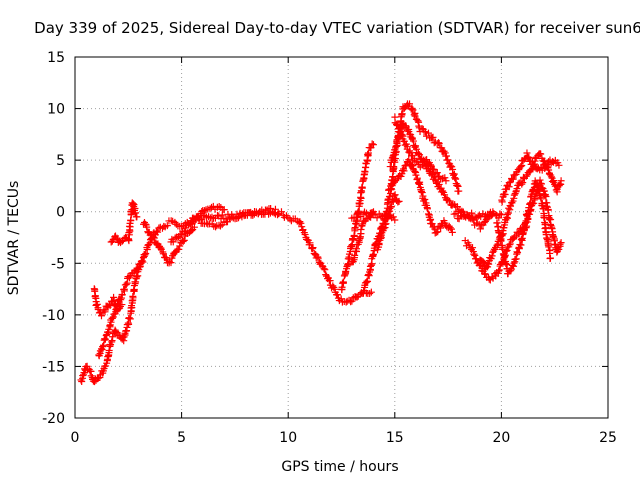 The height and width of the screenshot is (480, 640). I want to click on x-tick-label: 0, so click(75, 438).